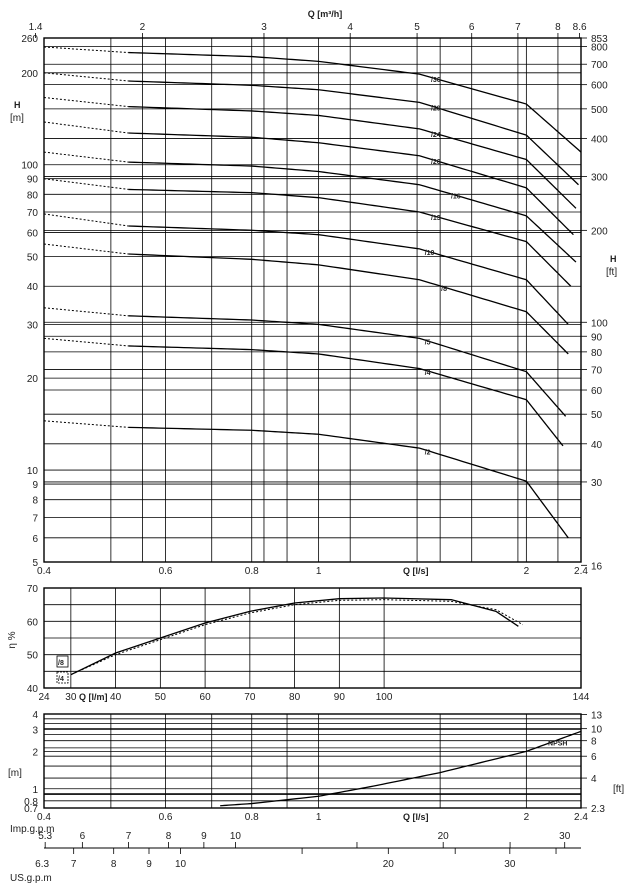  I want to click on y-tick-label: 3, so click(35, 731).